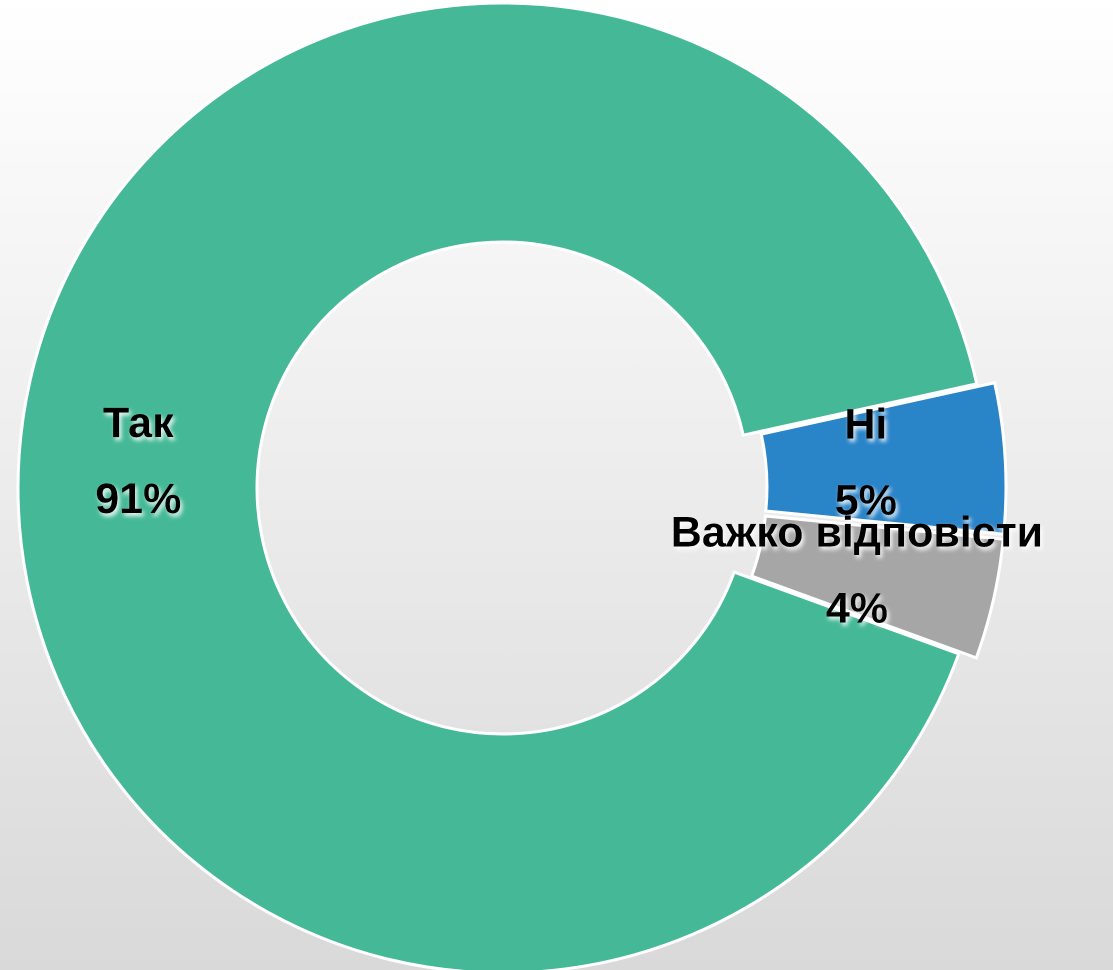  What do you see at coordinates (138, 499) in the screenshot?
I see `slice-value: 91%` at bounding box center [138, 499].